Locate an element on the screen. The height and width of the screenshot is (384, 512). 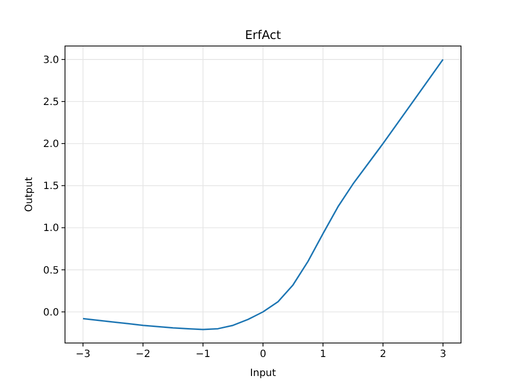
x-tick-label: 1 is located at coordinates (323, 354).